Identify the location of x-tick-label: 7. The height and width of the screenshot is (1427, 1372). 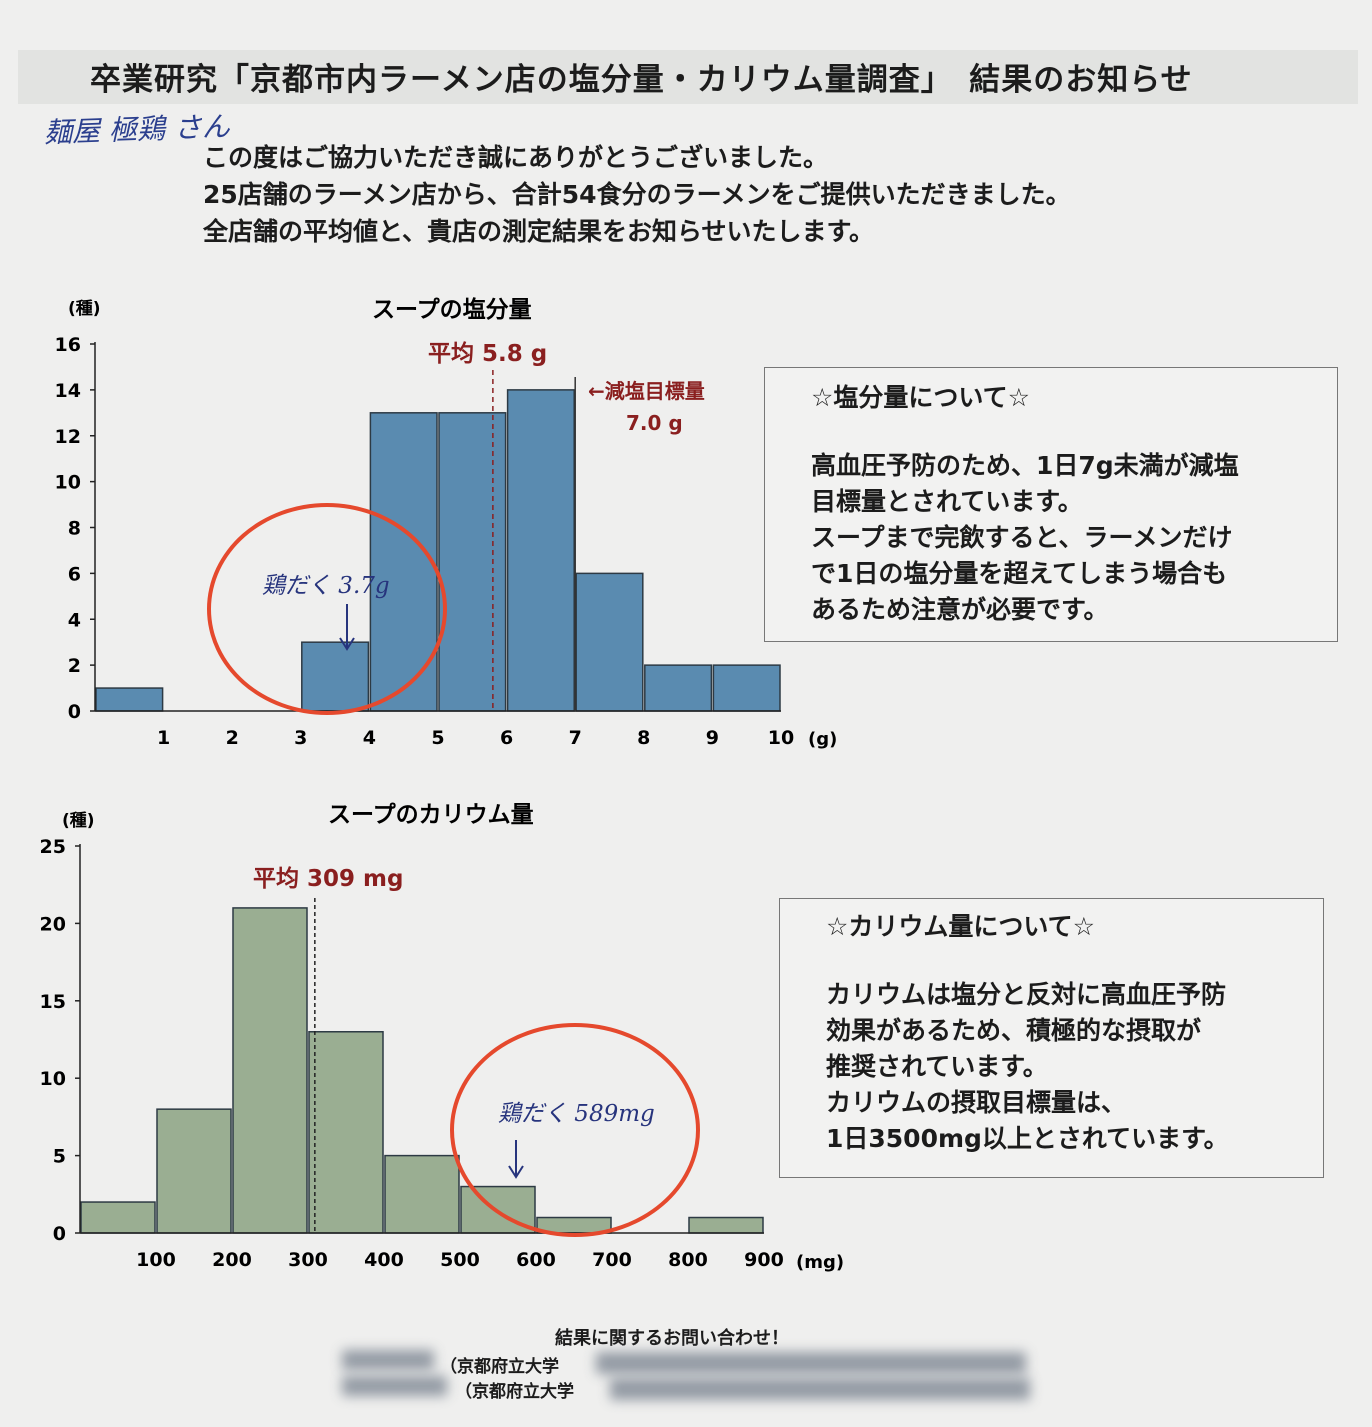
(575, 738).